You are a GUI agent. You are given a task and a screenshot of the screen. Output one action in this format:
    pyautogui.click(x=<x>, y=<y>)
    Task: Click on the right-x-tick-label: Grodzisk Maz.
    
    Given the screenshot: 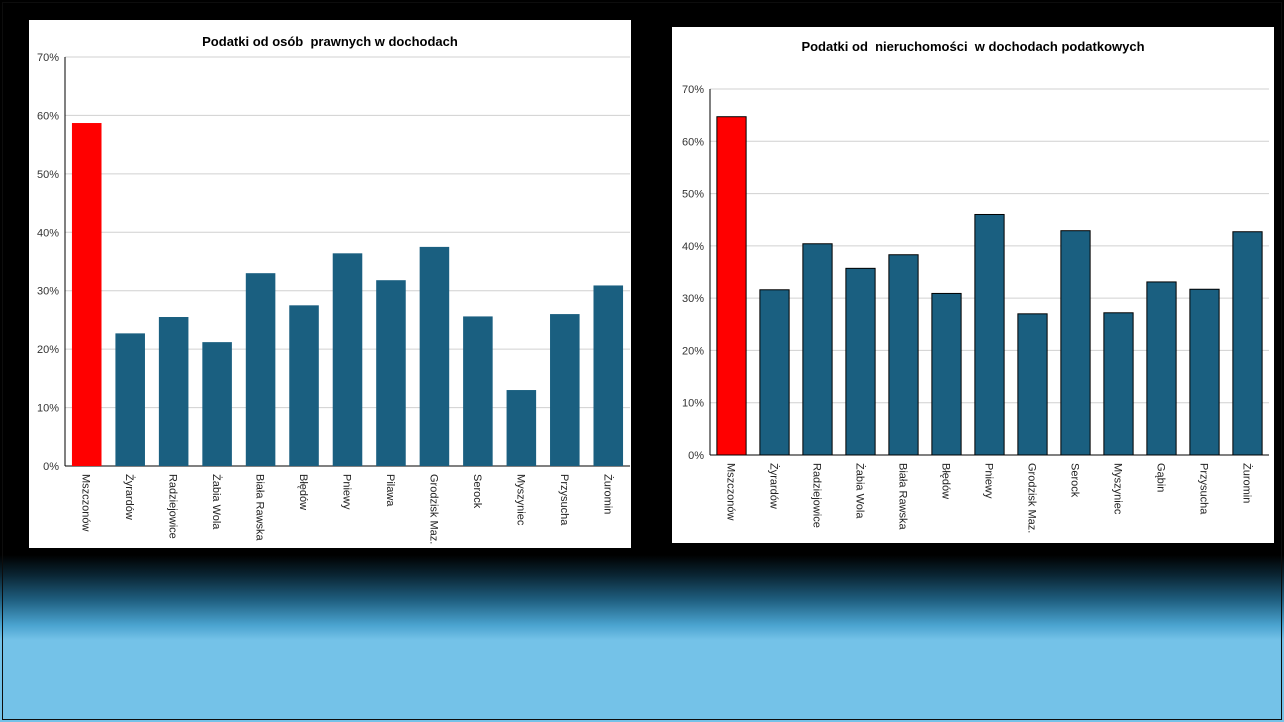 What is the action you would take?
    pyautogui.click(x=1032, y=498)
    